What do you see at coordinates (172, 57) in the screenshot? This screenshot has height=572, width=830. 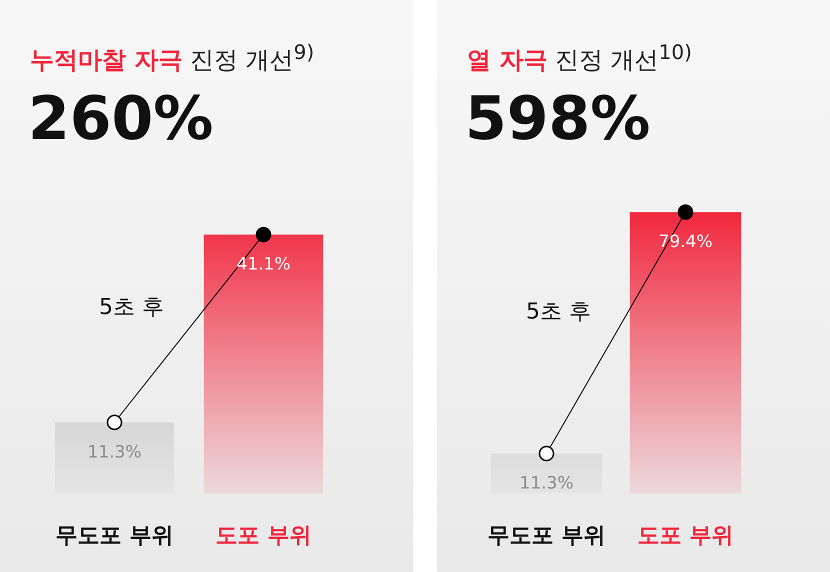 I see `chart-title: 누적마찰 자극 진정 개선$^{9)}$` at bounding box center [172, 57].